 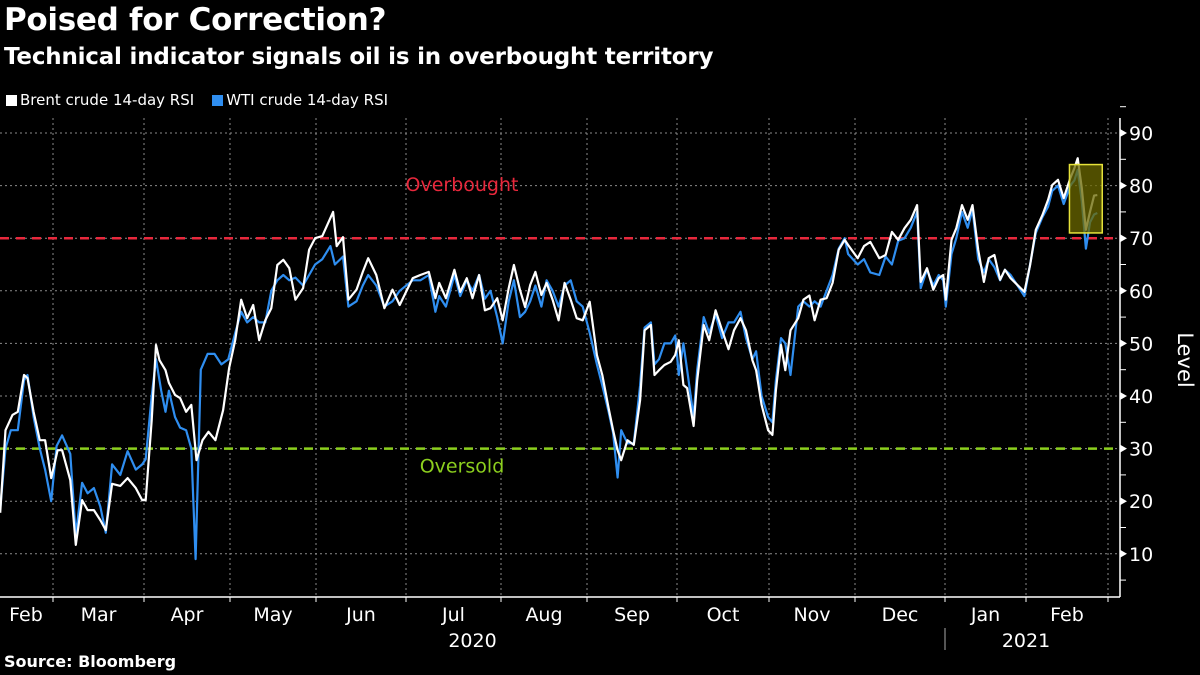 What do you see at coordinates (1026, 641) in the screenshot?
I see `x-year-label: 2021` at bounding box center [1026, 641].